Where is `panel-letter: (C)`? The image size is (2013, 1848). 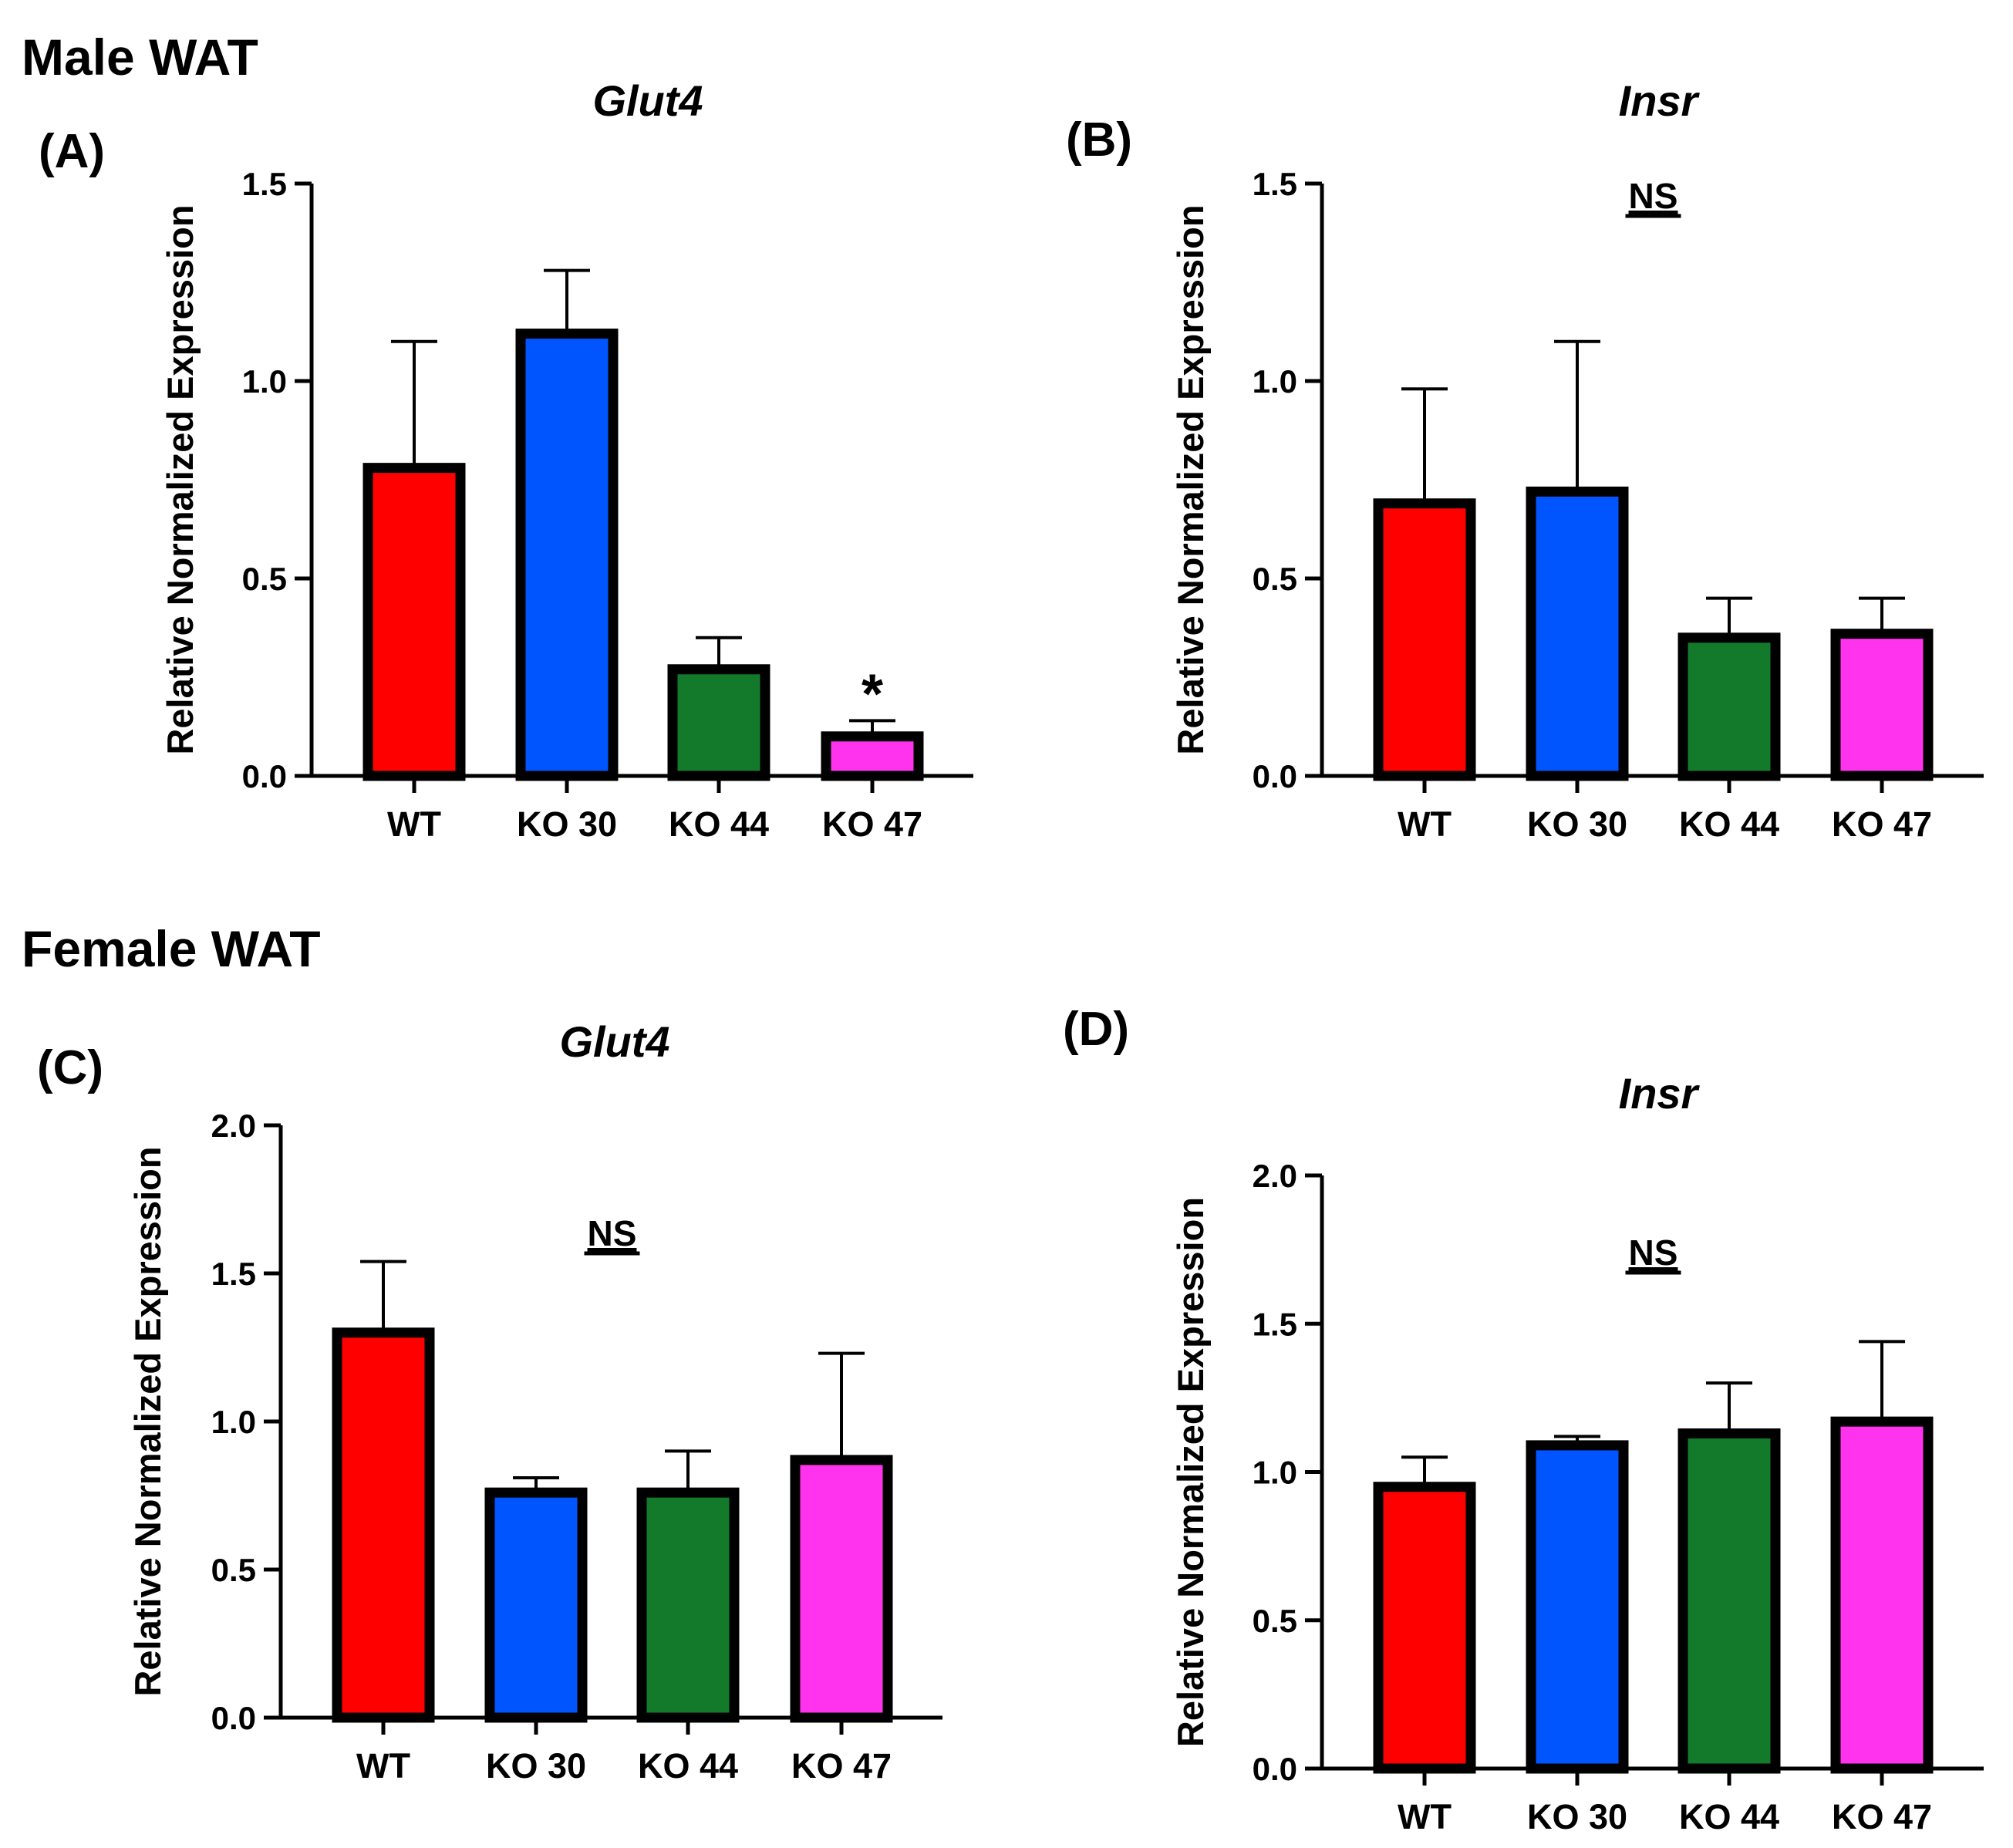 panel-letter: (C) is located at coordinates (70, 1067).